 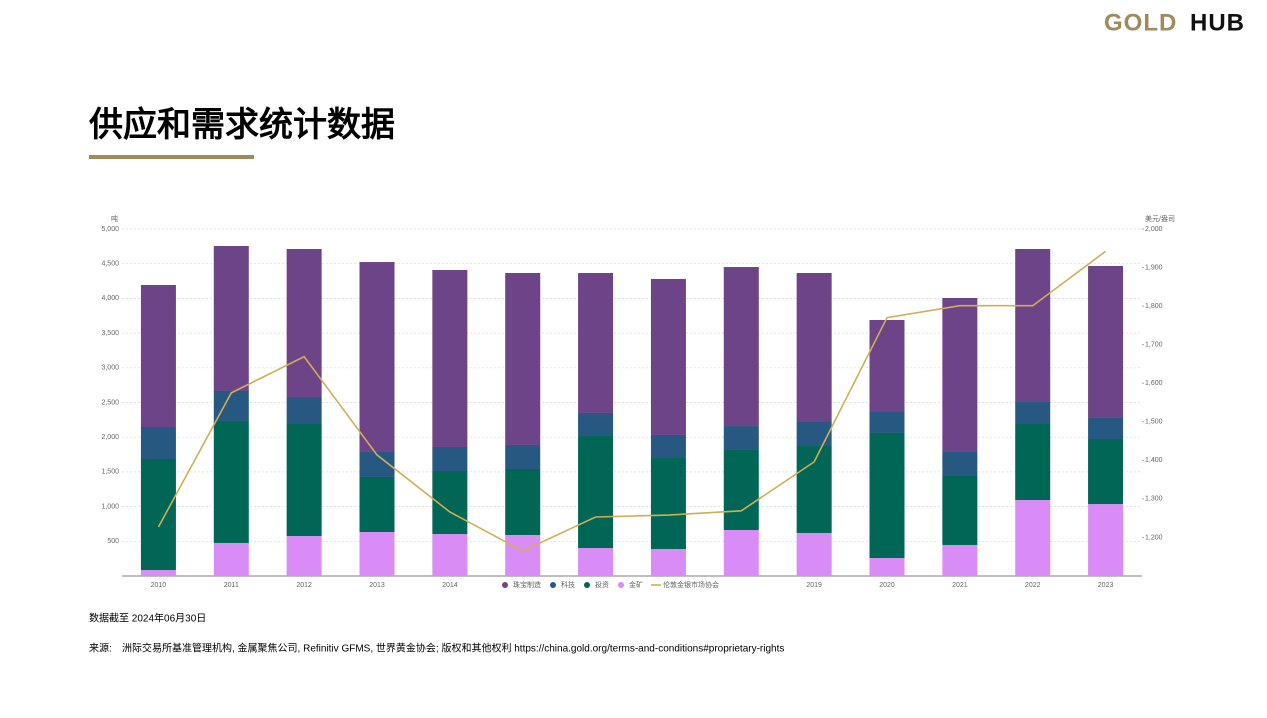 What do you see at coordinates (887, 585) in the screenshot?
I see `x-tick-label: 2020` at bounding box center [887, 585].